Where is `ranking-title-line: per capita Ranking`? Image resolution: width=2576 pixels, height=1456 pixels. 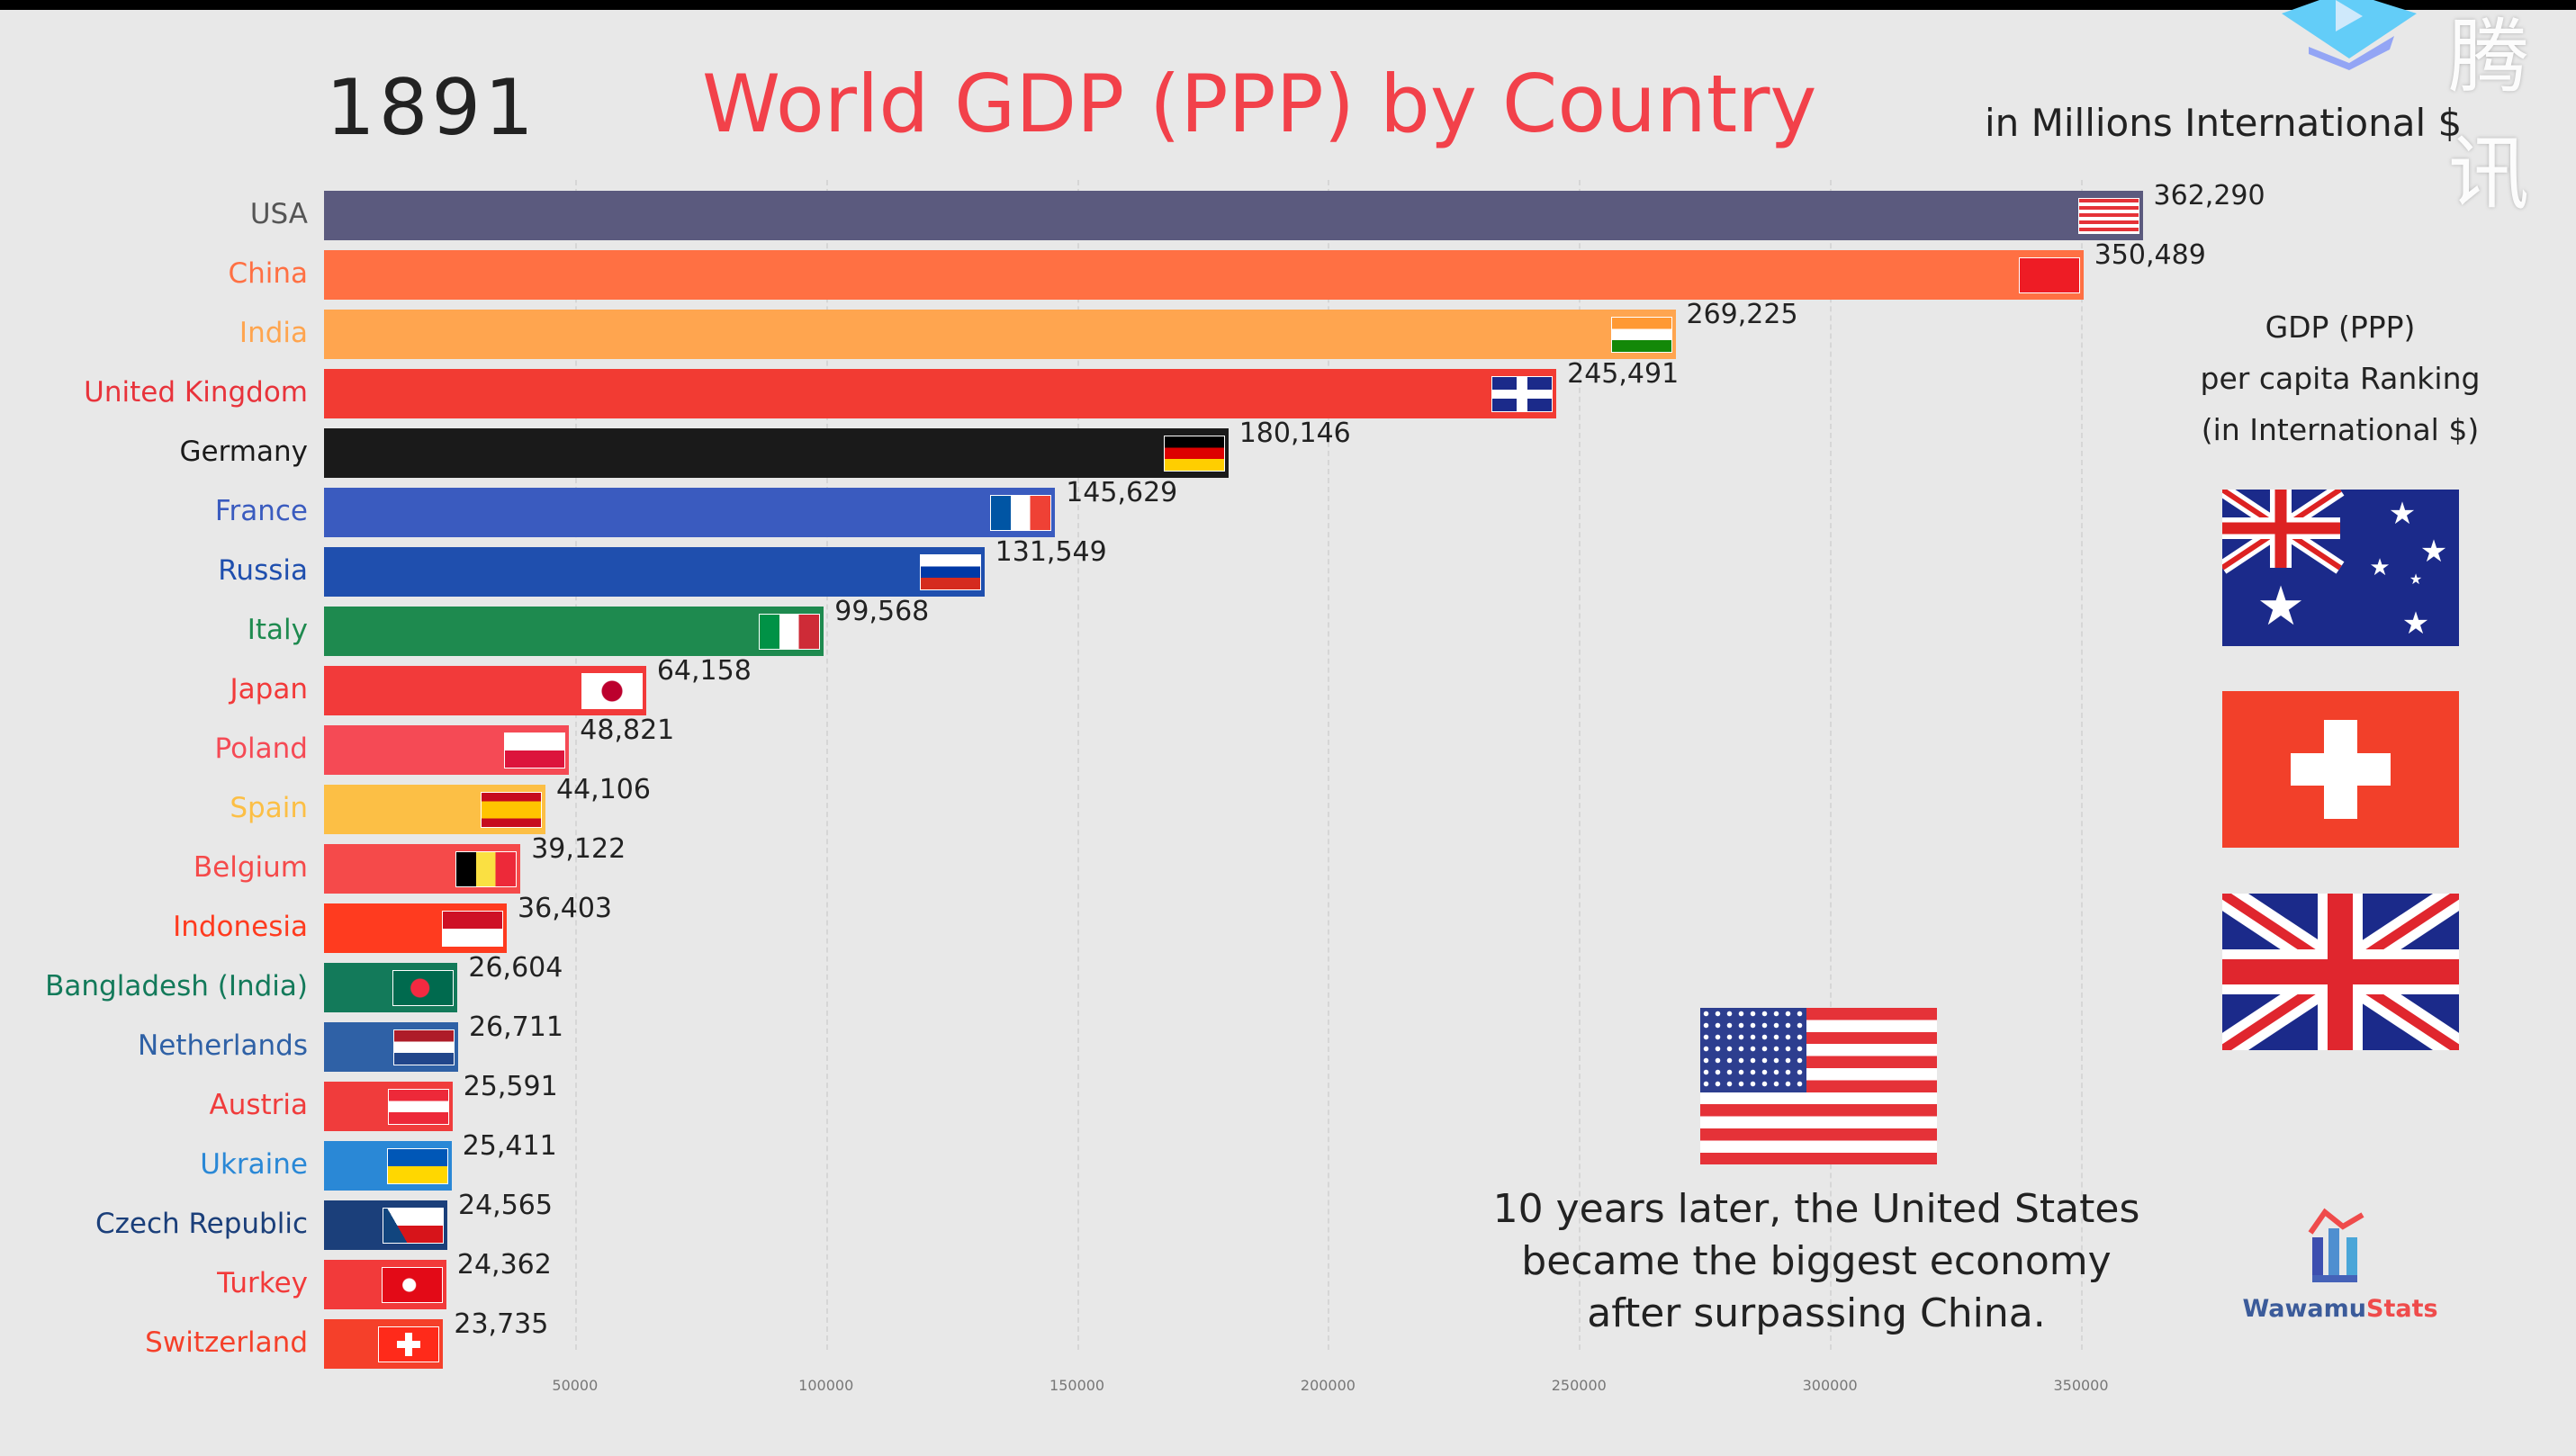
ranking-title-line: per capita Ranking is located at coordinates (2340, 378).